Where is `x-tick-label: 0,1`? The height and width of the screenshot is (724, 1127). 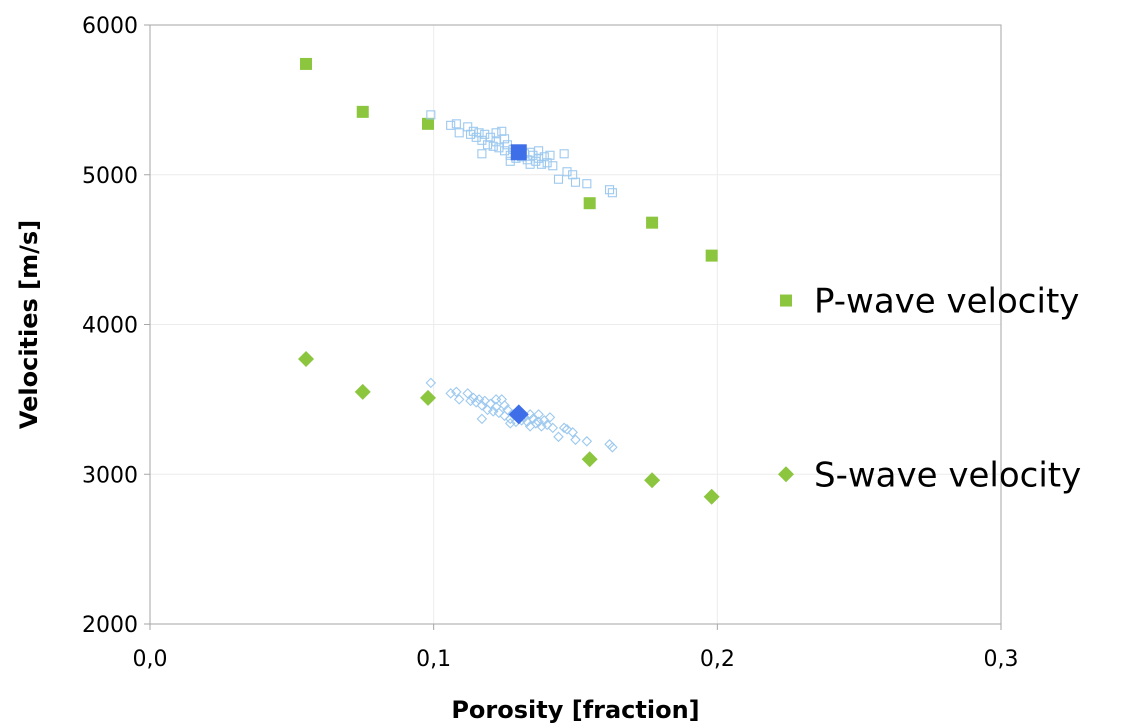 x-tick-label: 0,1 is located at coordinates (433, 659).